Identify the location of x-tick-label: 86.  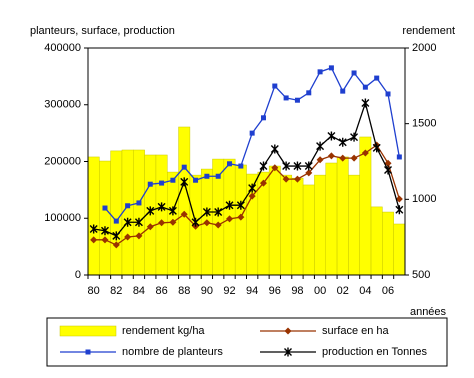
(161, 291).